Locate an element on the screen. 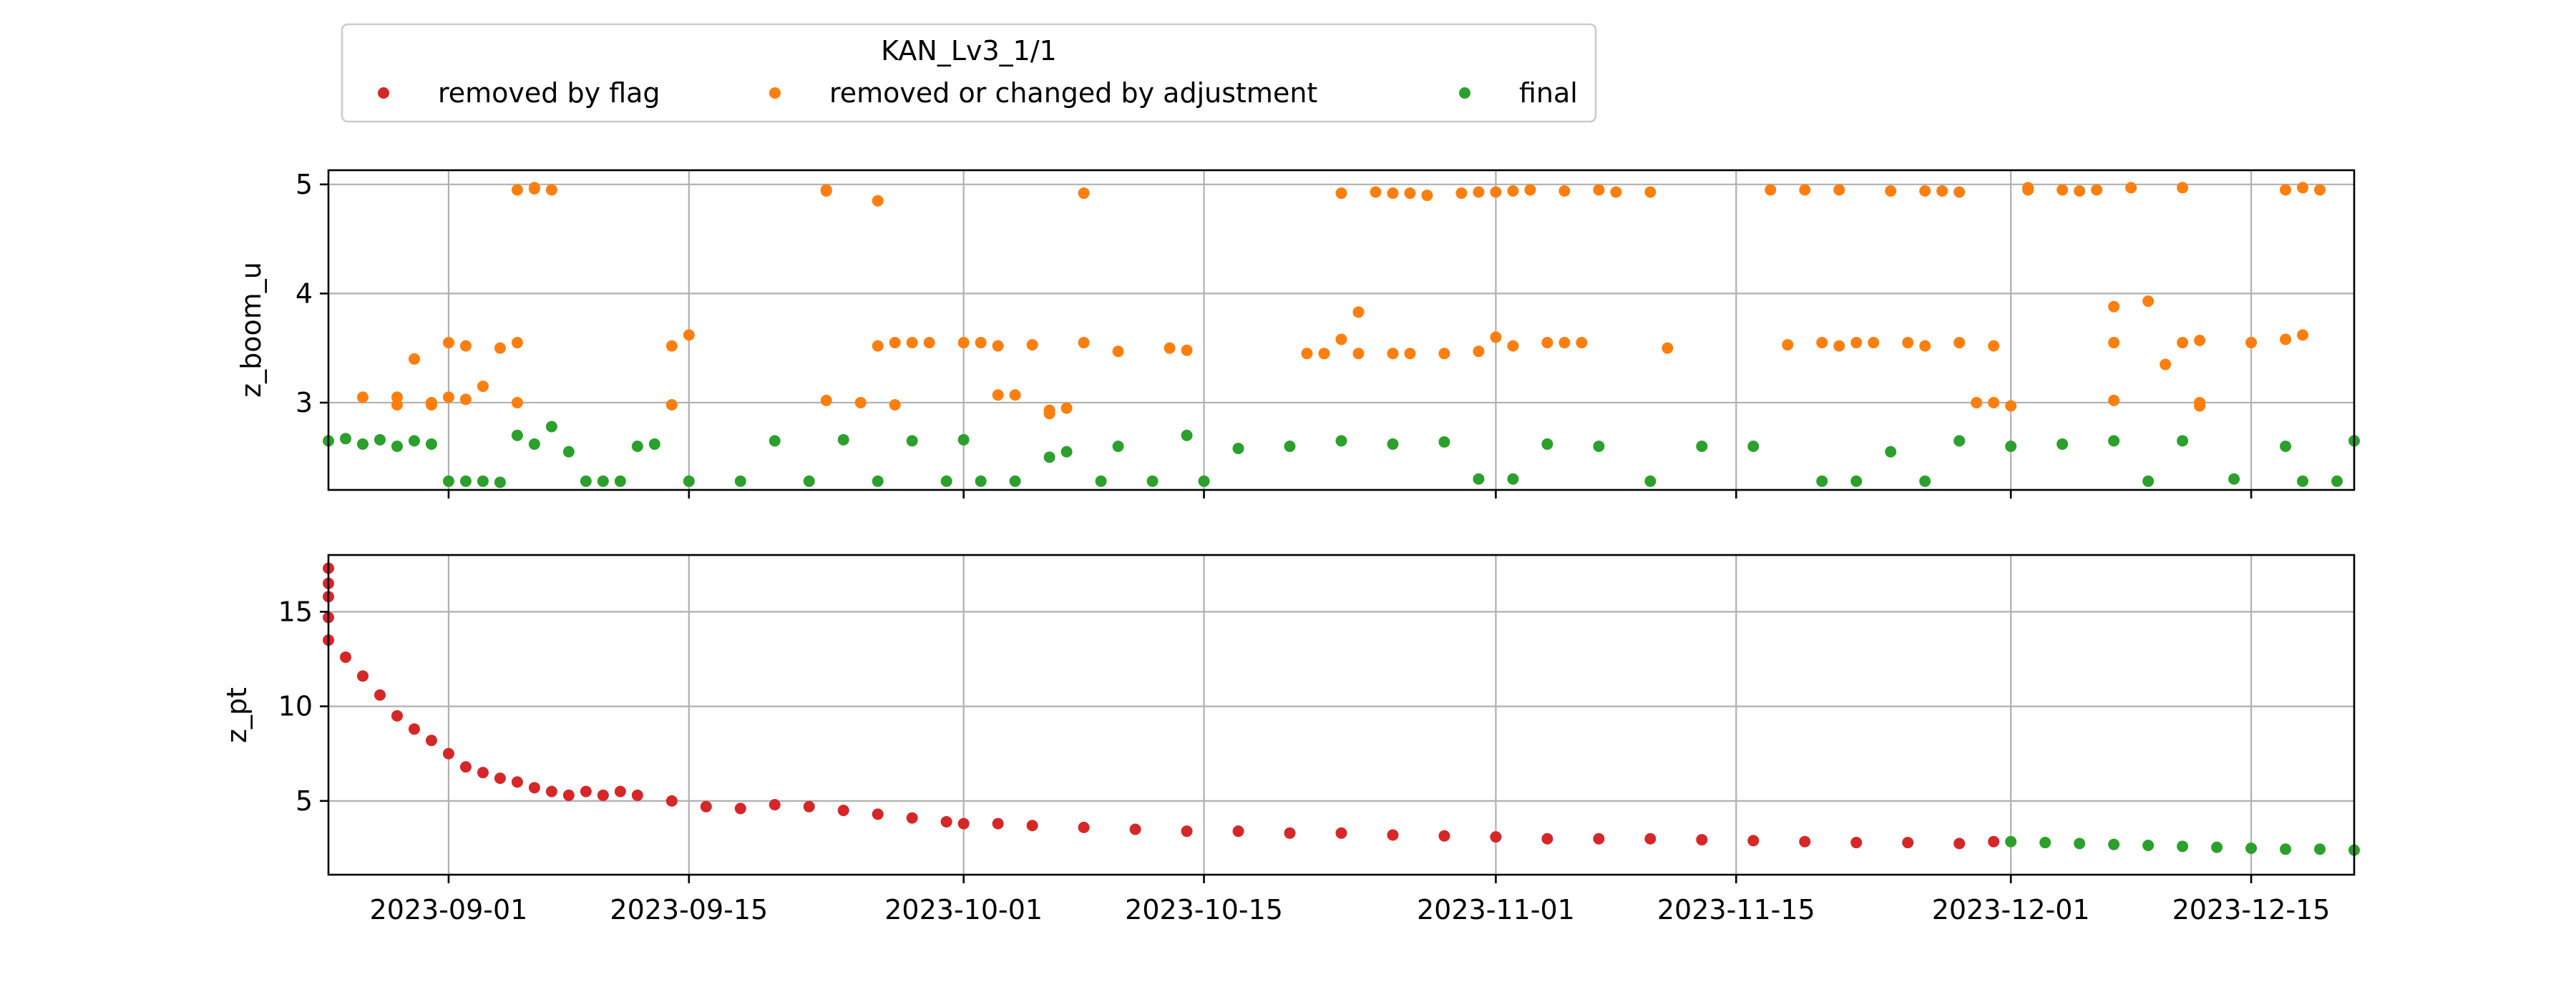 The height and width of the screenshot is (987, 2576). y-tick-label: 5 is located at coordinates (304, 801).